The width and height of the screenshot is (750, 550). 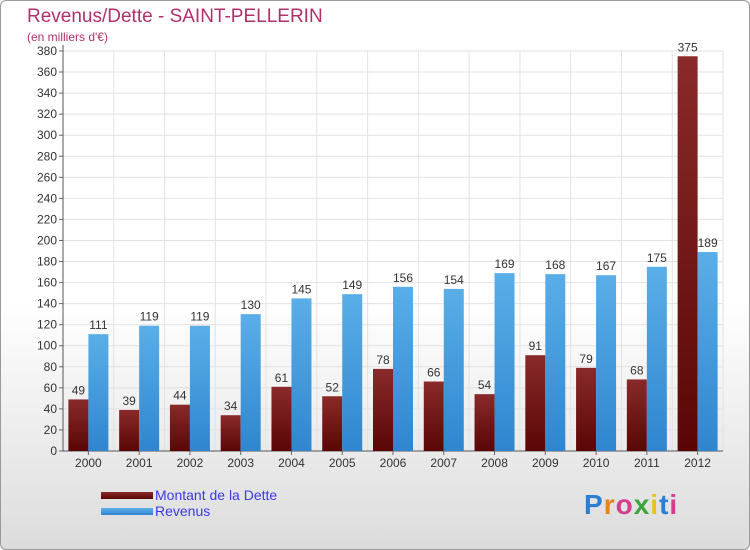 What do you see at coordinates (657, 258) in the screenshot?
I see `data-label-revenus-2011: 175` at bounding box center [657, 258].